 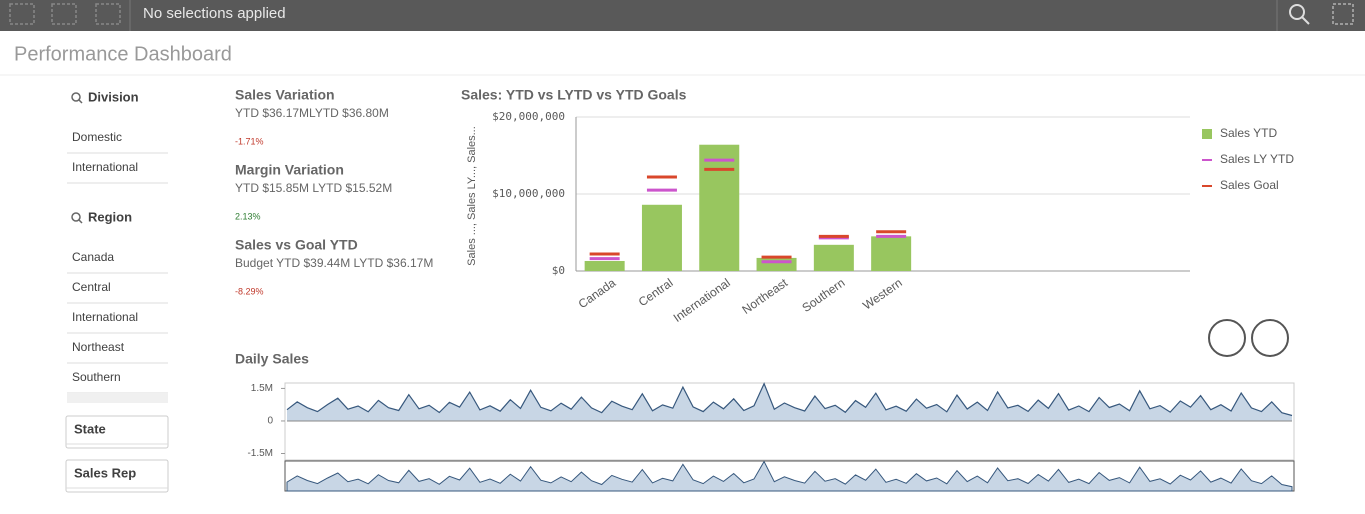 What do you see at coordinates (597, 293) in the screenshot?
I see `x-tick-label: Canada` at bounding box center [597, 293].